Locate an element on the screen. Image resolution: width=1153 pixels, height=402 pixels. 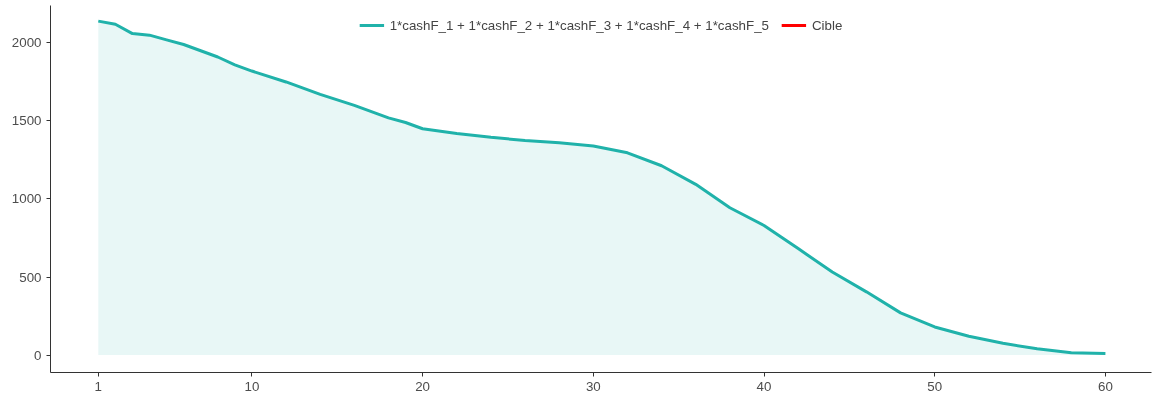
legend-label: Cible is located at coordinates (827, 25).